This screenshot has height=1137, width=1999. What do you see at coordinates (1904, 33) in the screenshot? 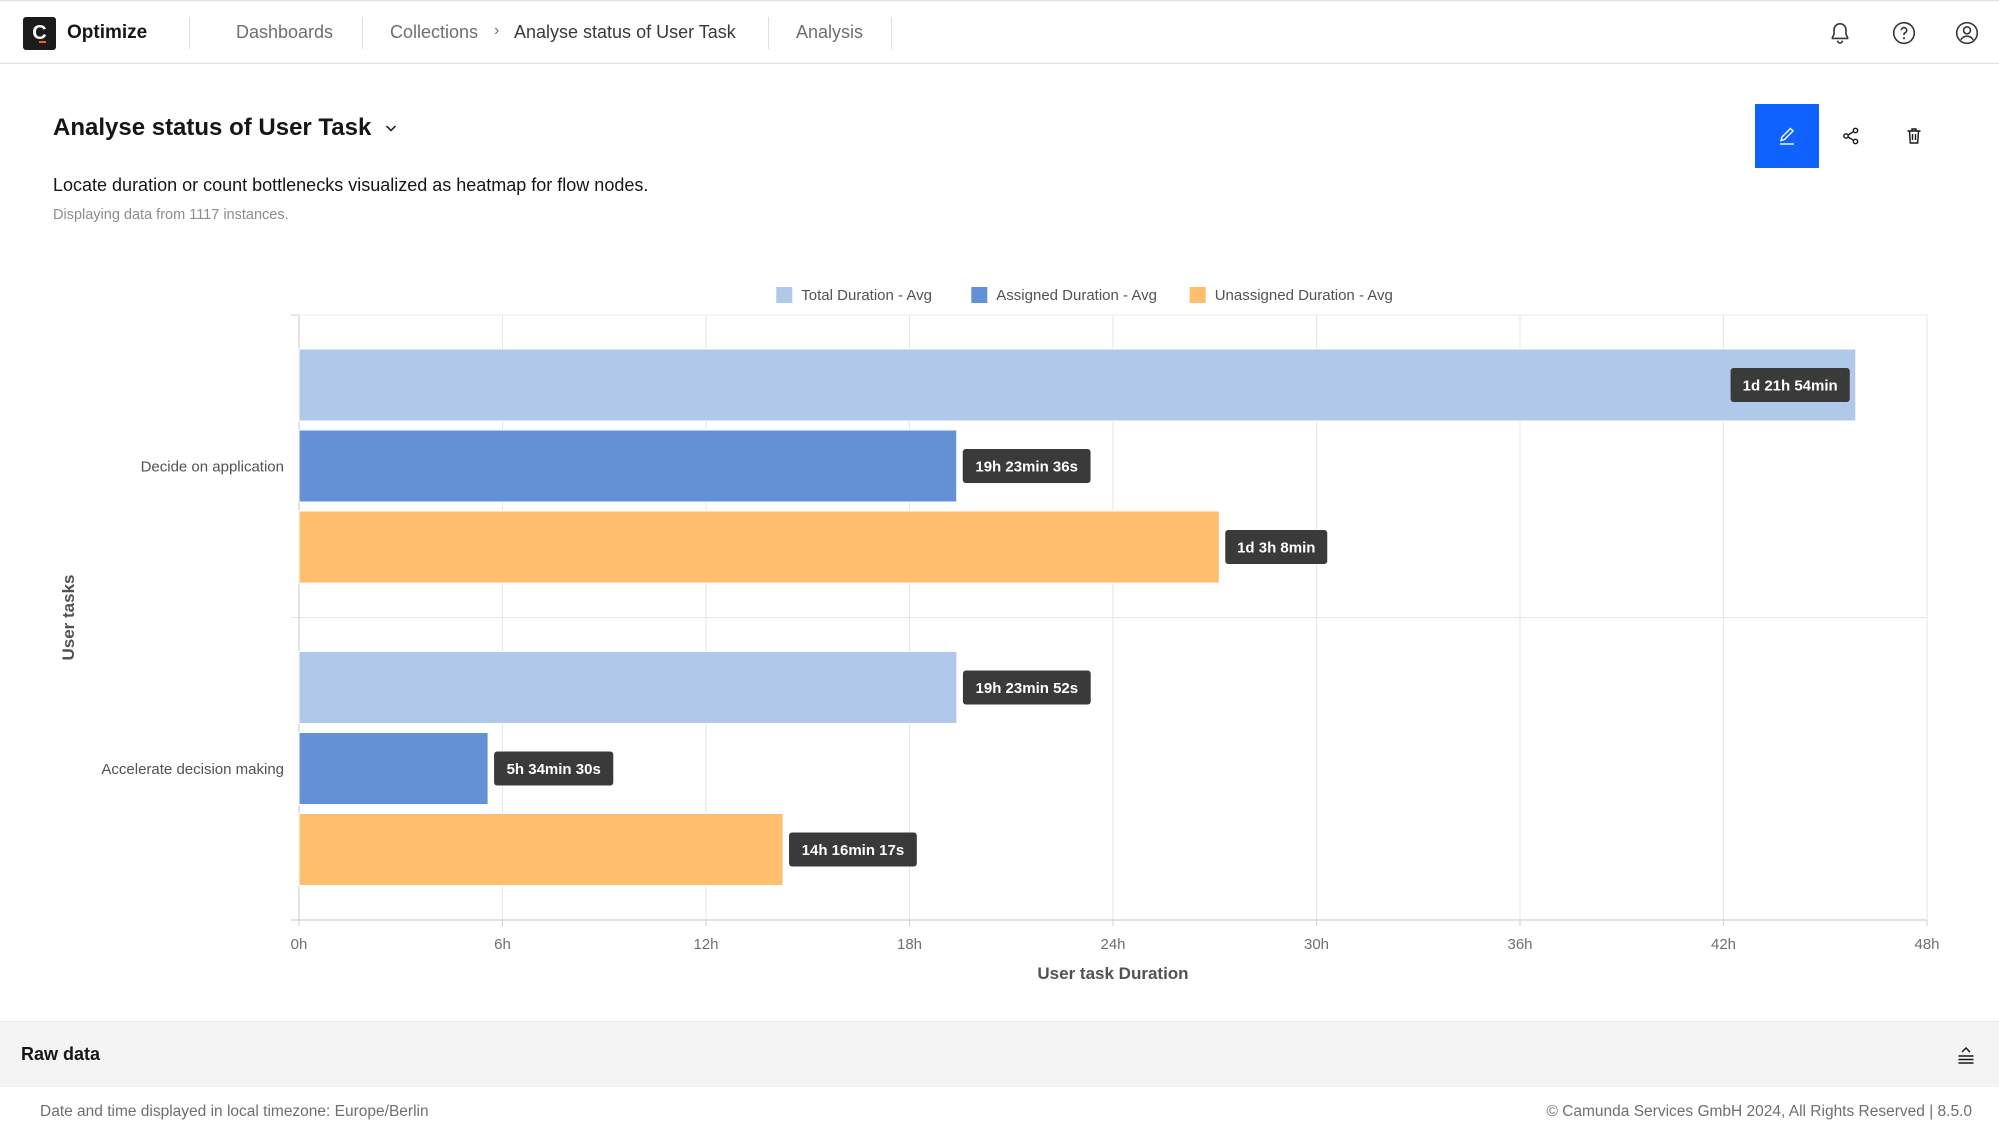
I see `help-icon` at bounding box center [1904, 33].